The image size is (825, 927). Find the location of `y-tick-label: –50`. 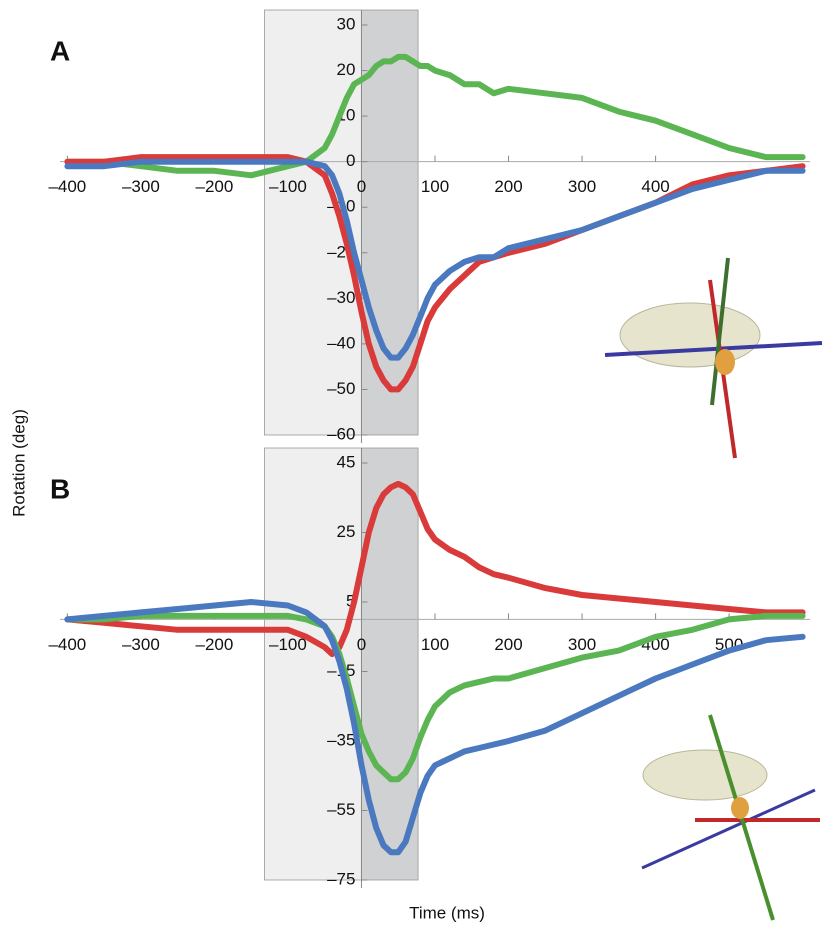

y-tick-label: –50 is located at coordinates (341, 388).